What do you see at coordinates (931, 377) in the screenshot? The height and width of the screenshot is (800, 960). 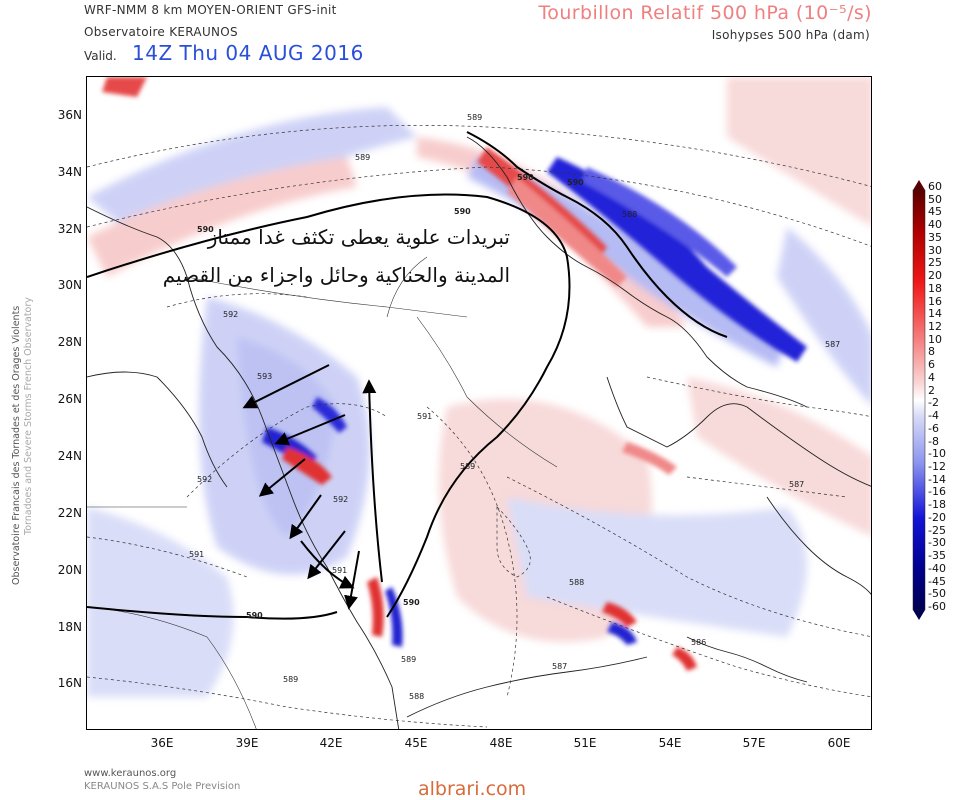 I see `colorbar-label: 4` at bounding box center [931, 377].